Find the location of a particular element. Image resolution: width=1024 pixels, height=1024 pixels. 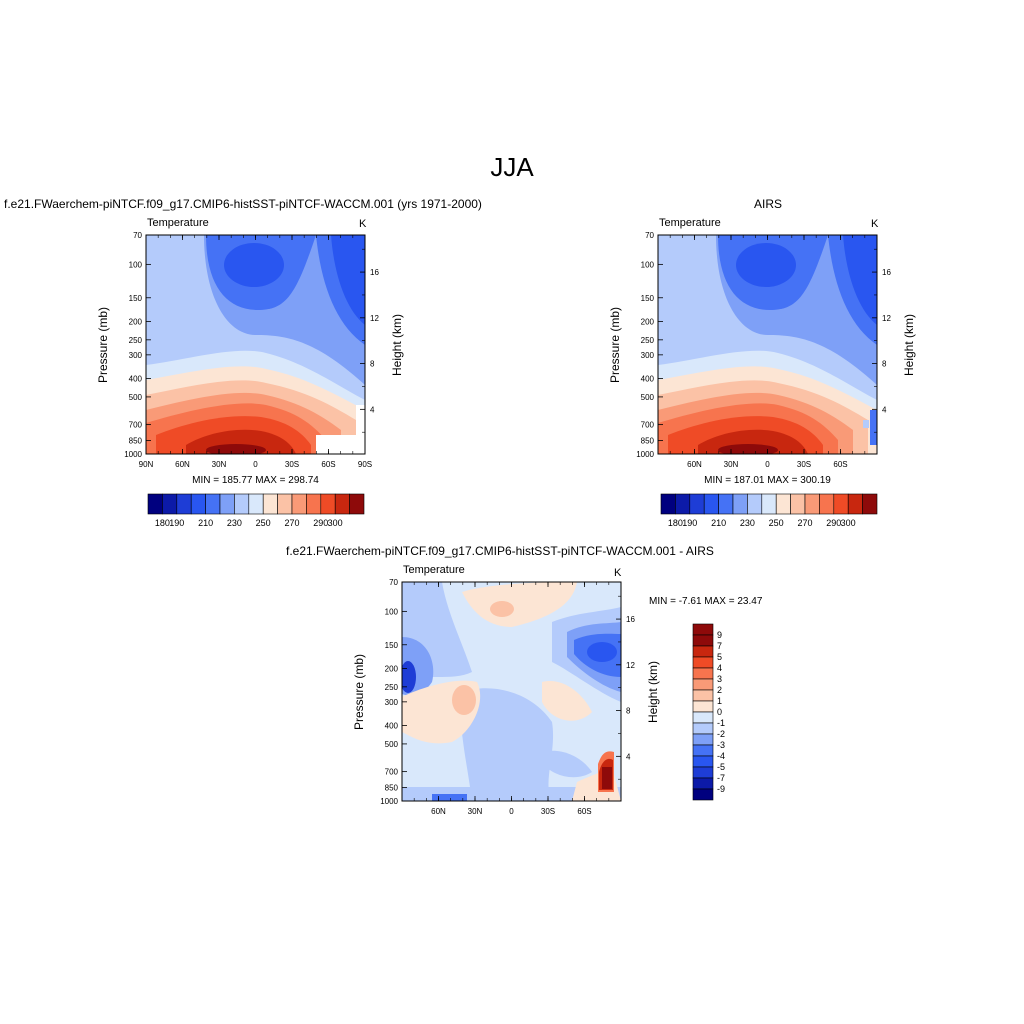

x-tick-label: 90S is located at coordinates (365, 464).